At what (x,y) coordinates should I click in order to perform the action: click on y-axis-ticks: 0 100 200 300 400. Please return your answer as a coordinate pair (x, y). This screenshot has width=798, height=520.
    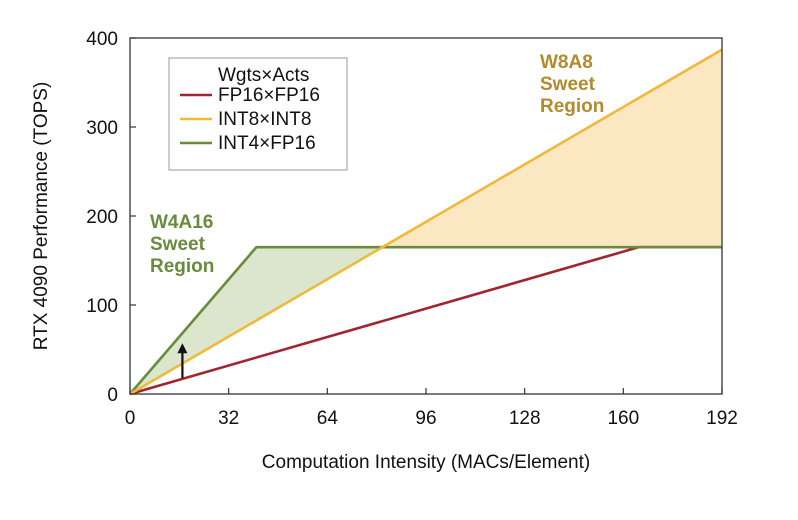
    Looking at the image, I should click on (111, 217).